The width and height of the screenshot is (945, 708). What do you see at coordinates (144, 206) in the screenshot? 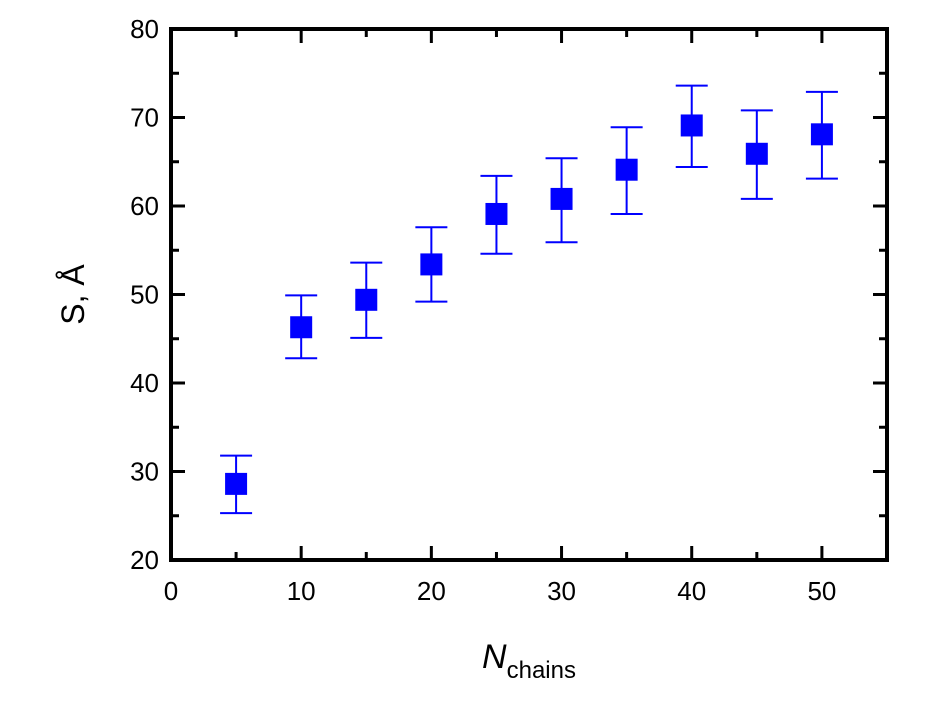
I see `y-tick-label: 60` at bounding box center [144, 206].